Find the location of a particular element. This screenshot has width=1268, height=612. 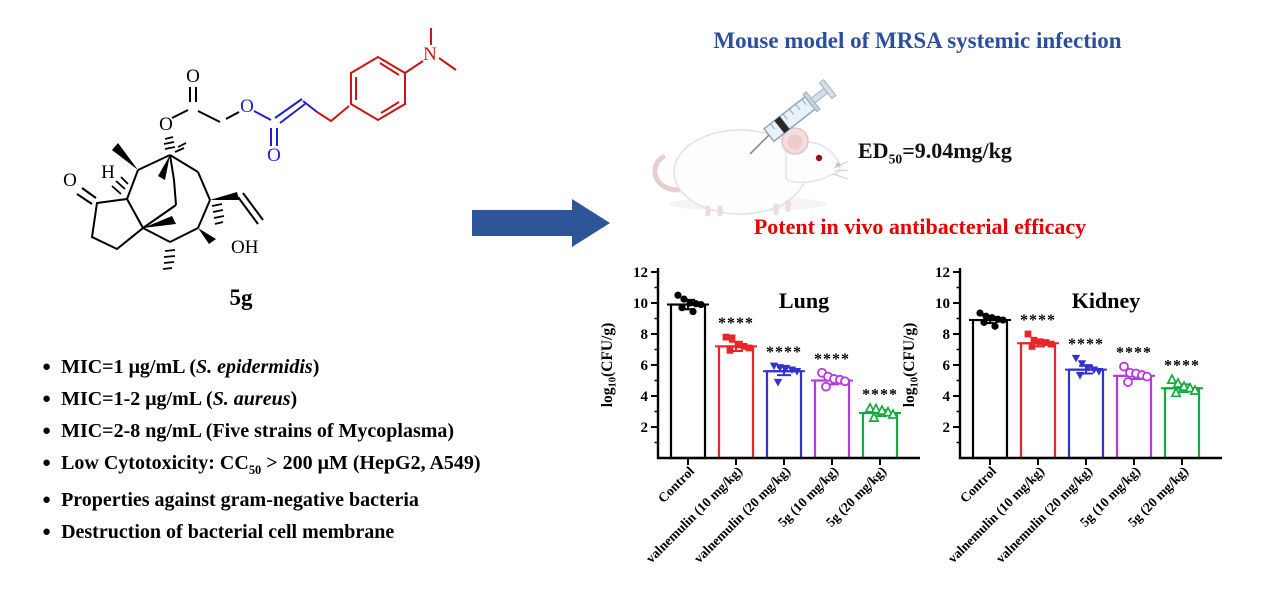

mouse-feet is located at coordinates (748, 208).